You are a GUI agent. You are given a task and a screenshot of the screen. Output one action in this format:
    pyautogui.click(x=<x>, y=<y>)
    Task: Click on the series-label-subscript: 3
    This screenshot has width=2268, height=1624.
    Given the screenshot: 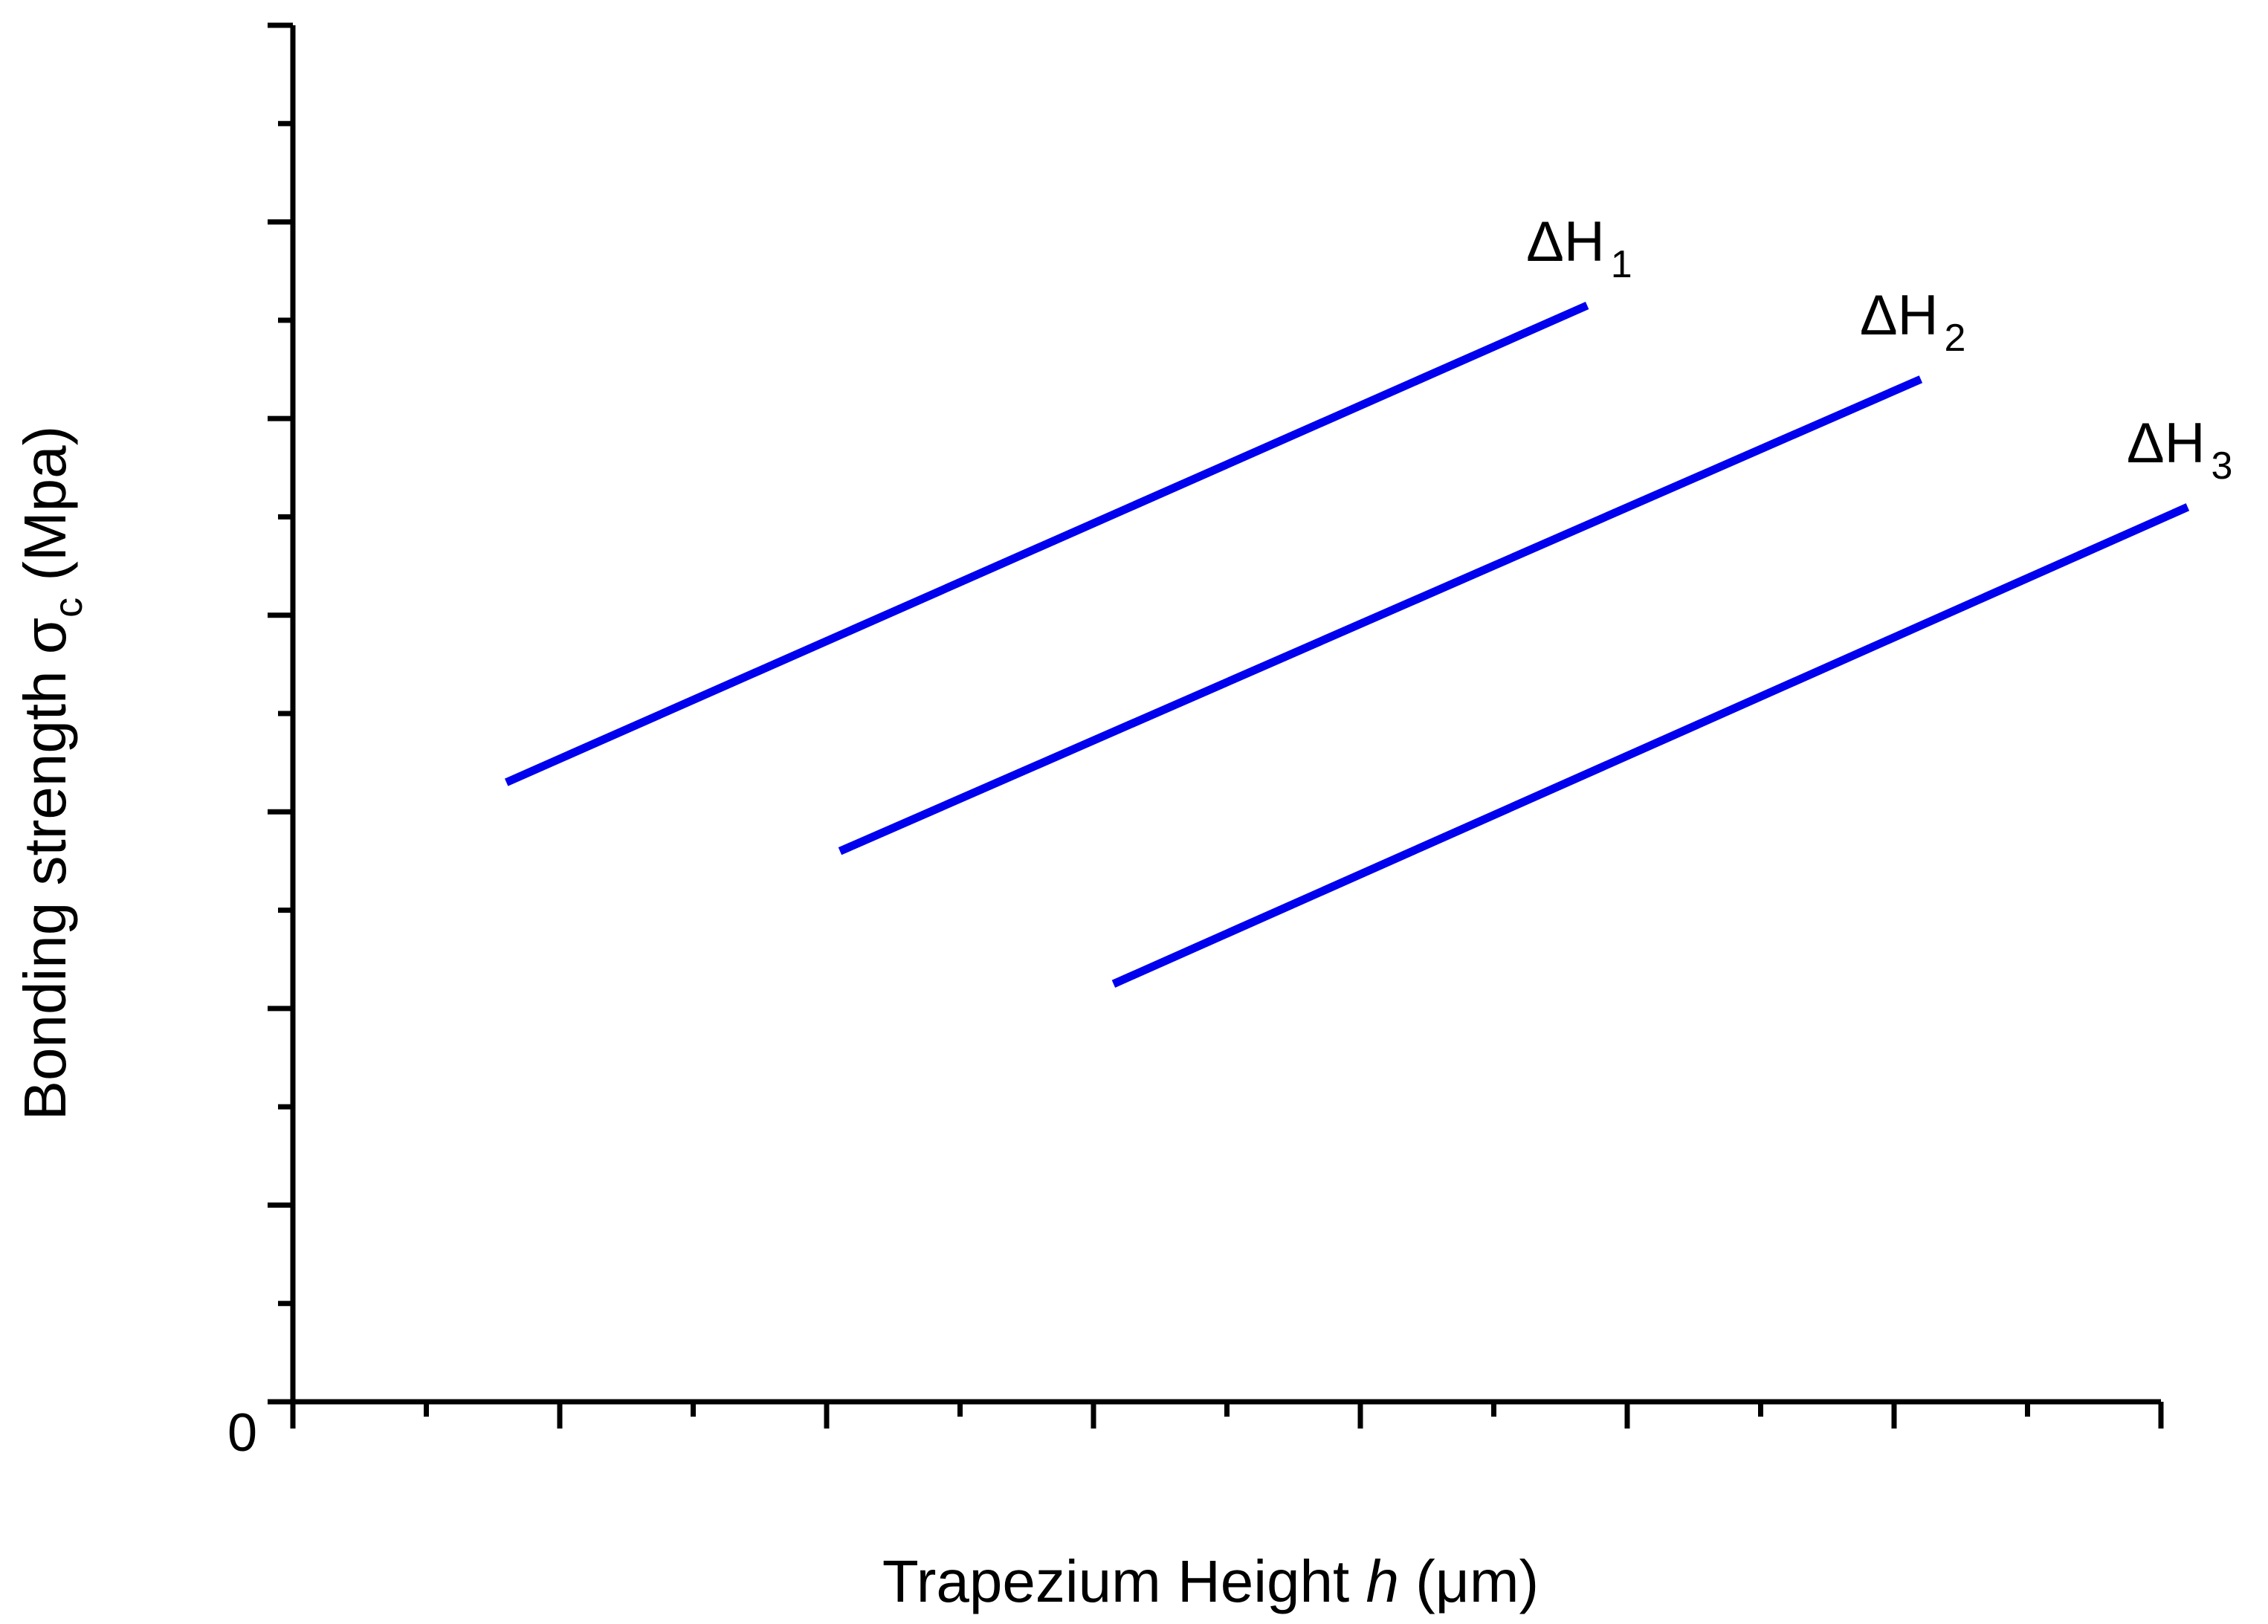 What is the action you would take?
    pyautogui.click(x=2223, y=466)
    